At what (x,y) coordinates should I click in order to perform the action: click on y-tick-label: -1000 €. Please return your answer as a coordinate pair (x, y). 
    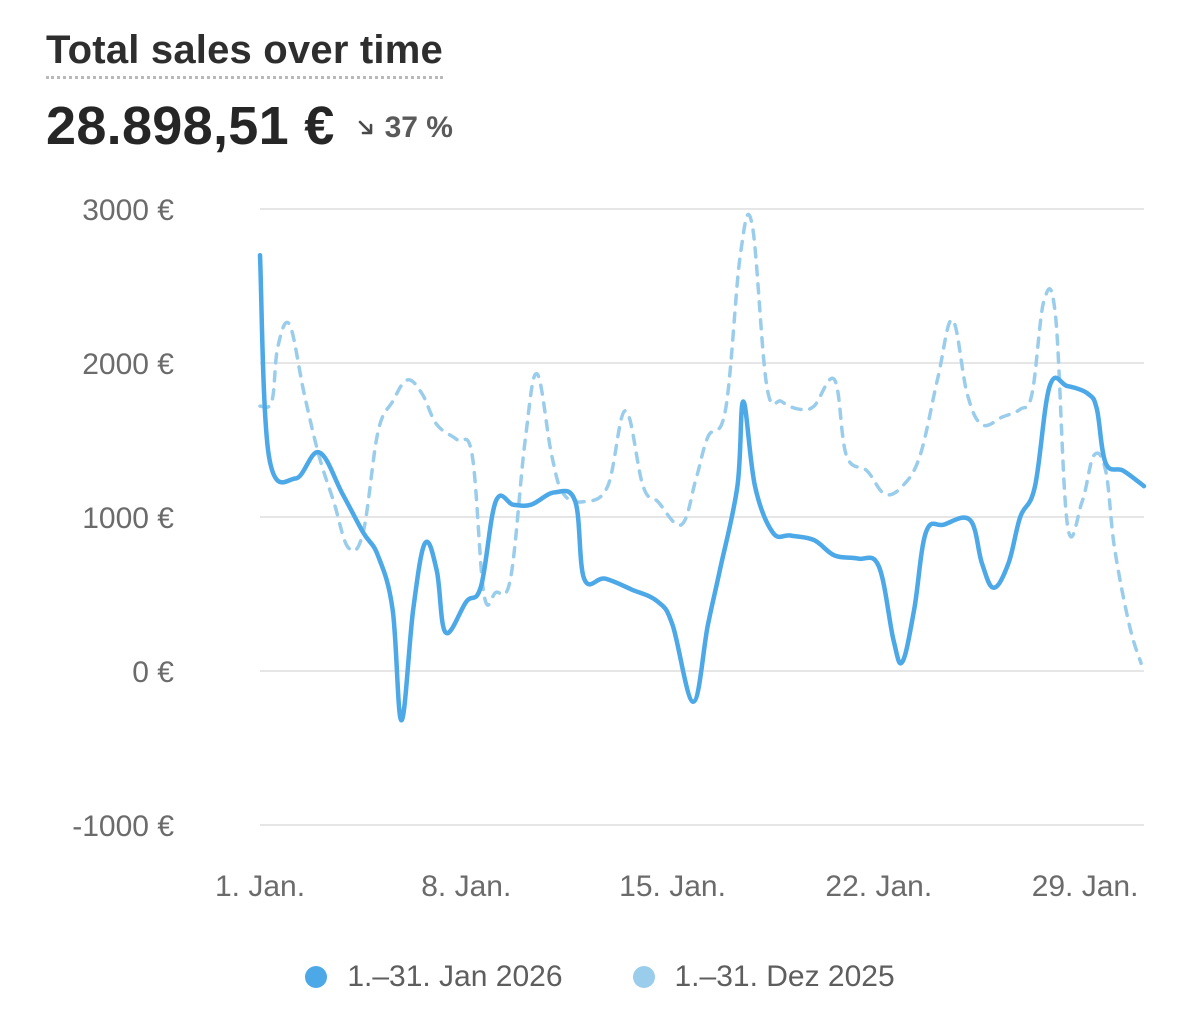
    Looking at the image, I should click on (123, 826).